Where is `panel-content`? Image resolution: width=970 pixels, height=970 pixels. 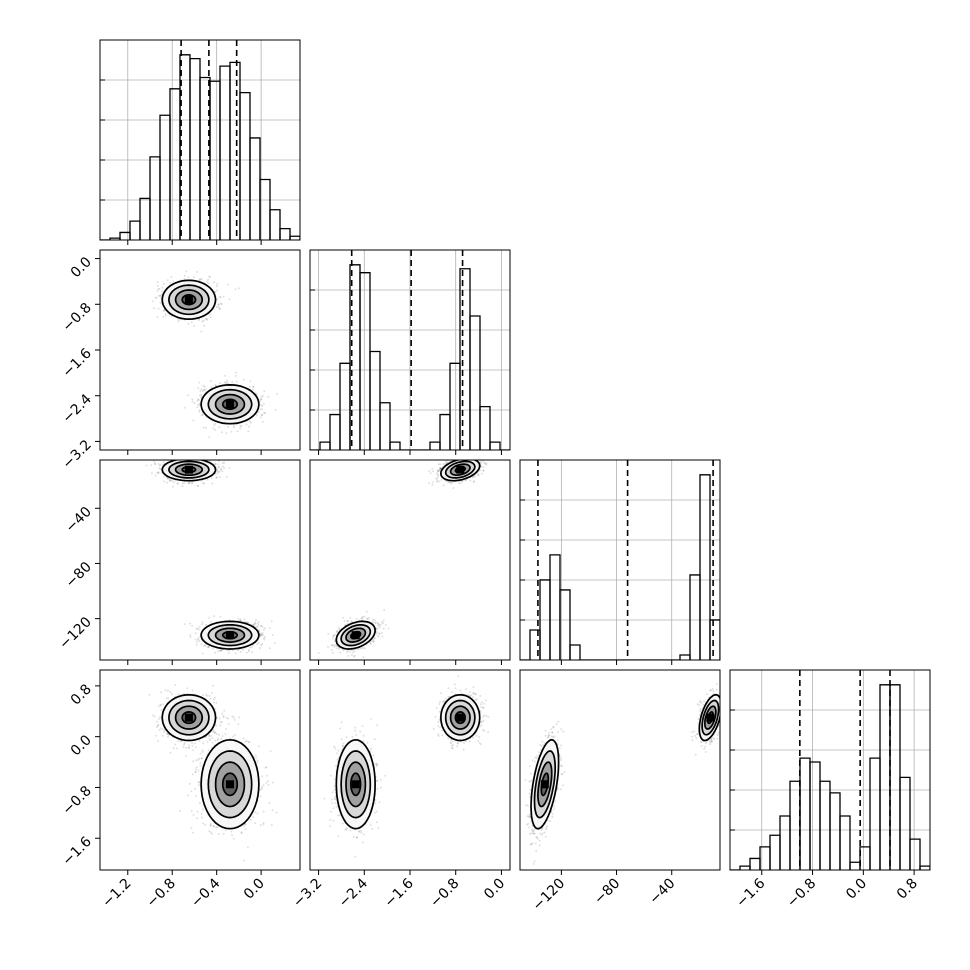
panel-content is located at coordinates (402, 557).